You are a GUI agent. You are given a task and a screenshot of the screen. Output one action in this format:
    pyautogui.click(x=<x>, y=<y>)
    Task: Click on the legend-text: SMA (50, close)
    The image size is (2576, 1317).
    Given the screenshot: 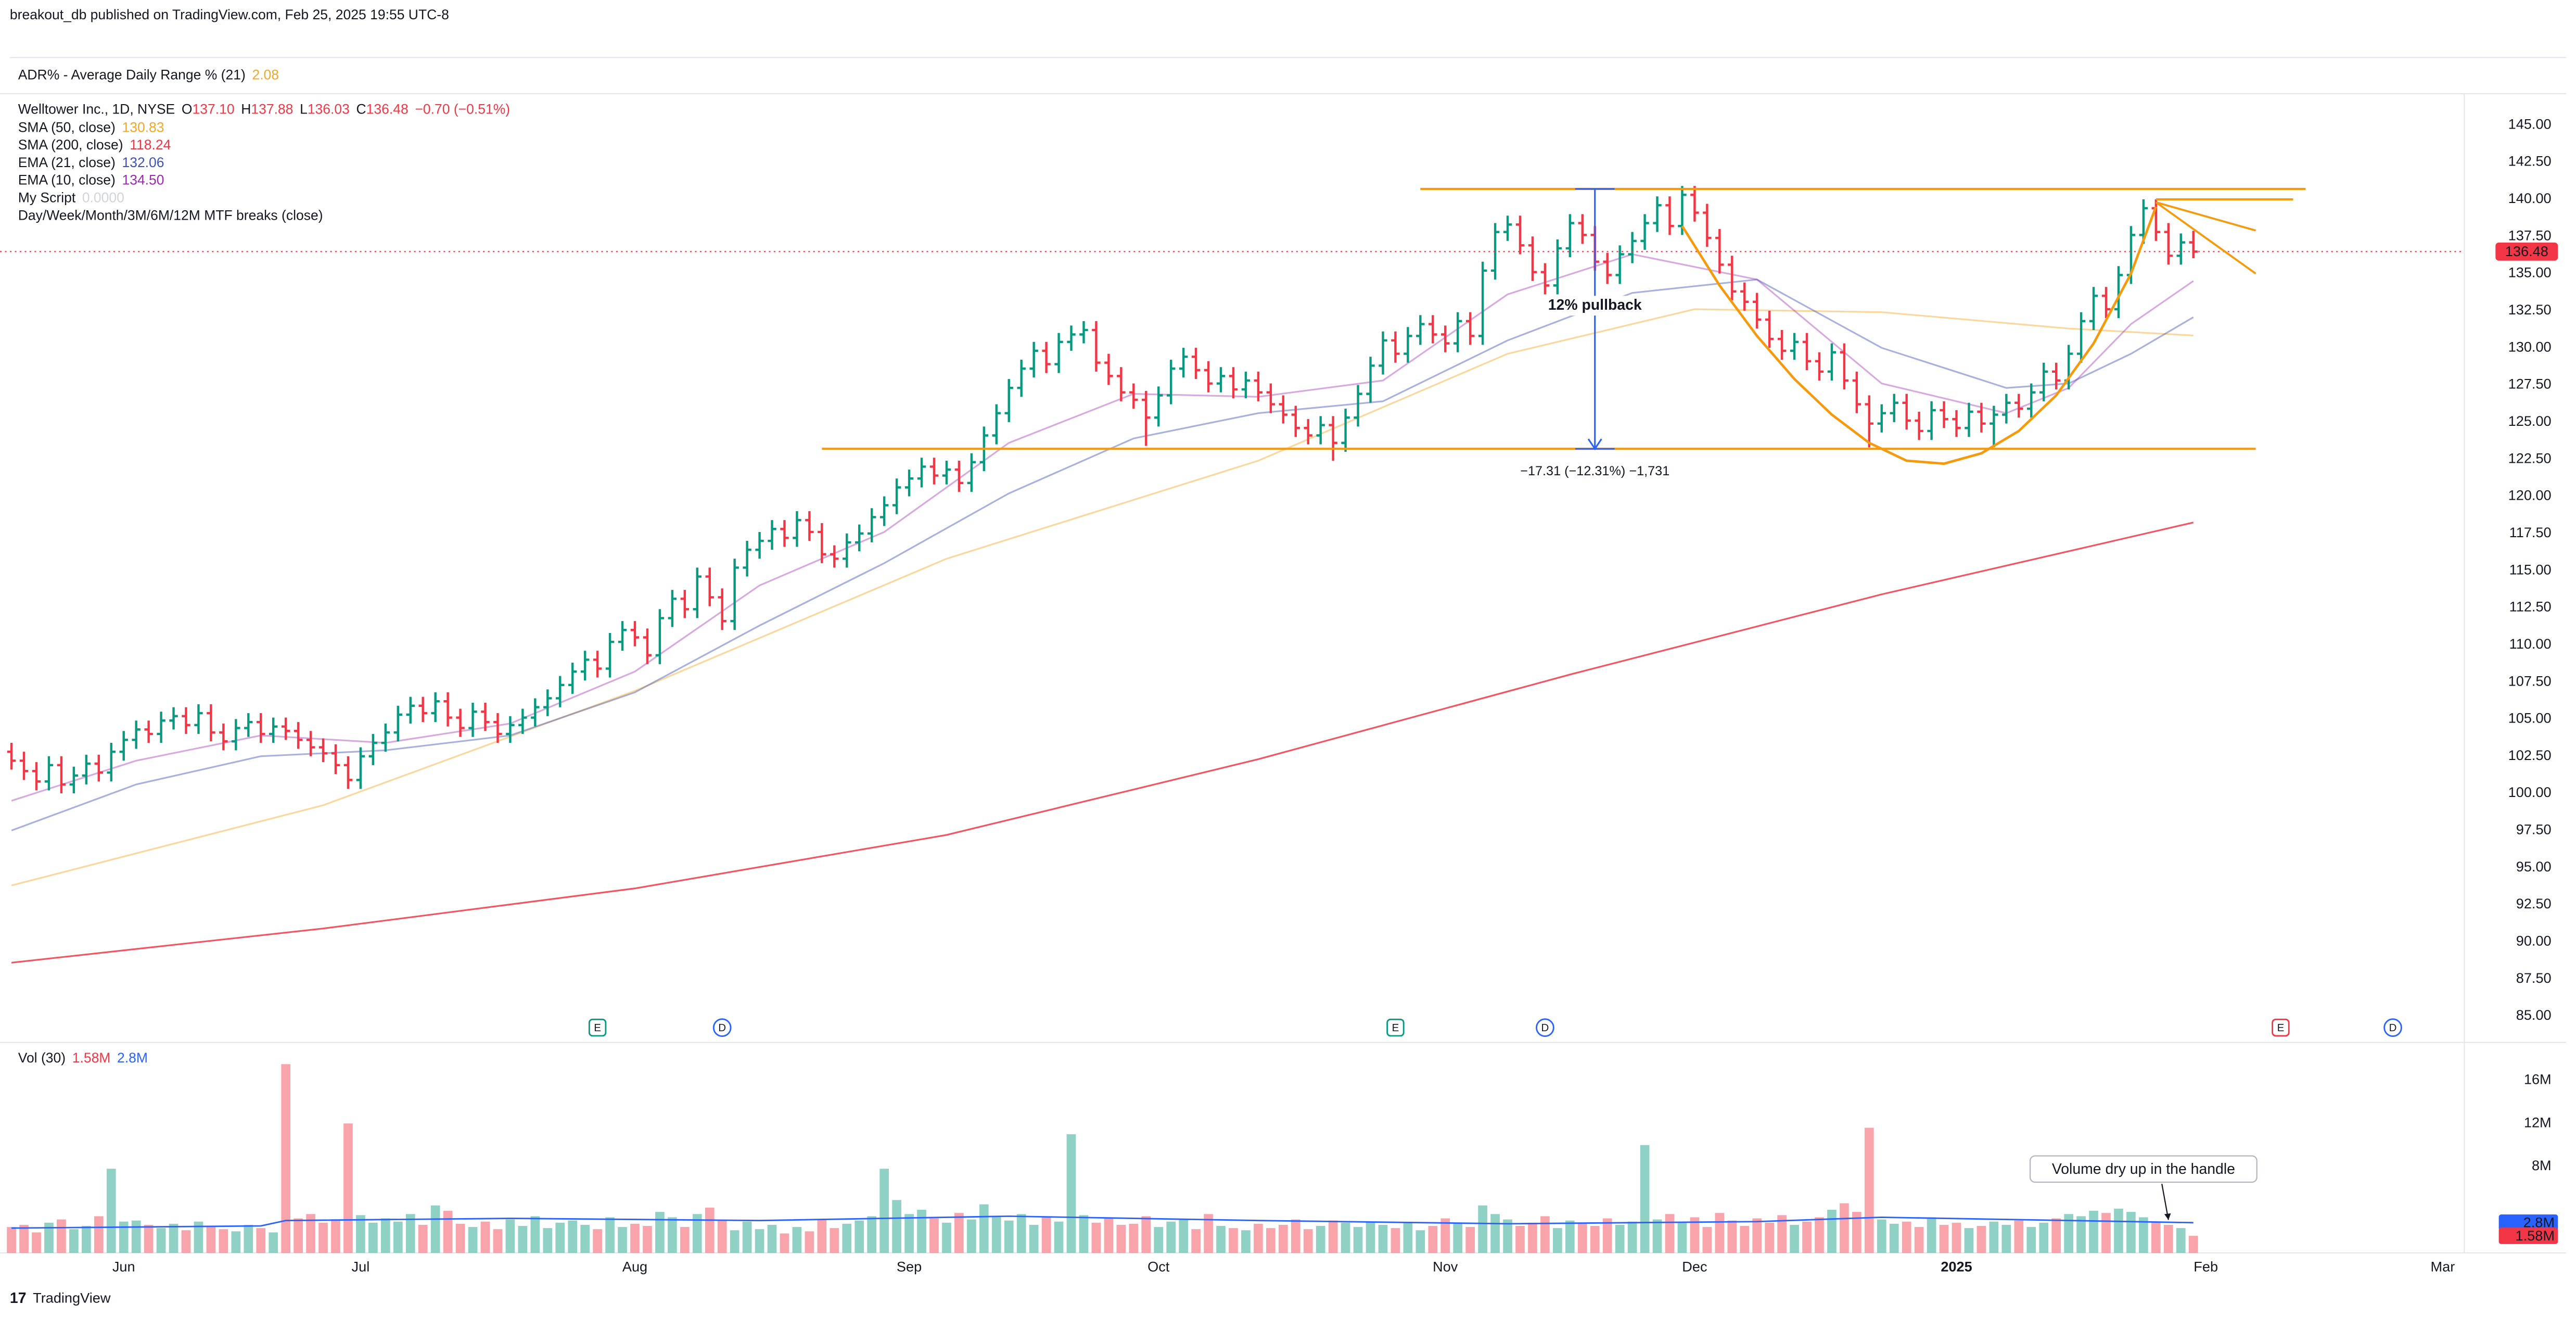 What is the action you would take?
    pyautogui.click(x=67, y=127)
    